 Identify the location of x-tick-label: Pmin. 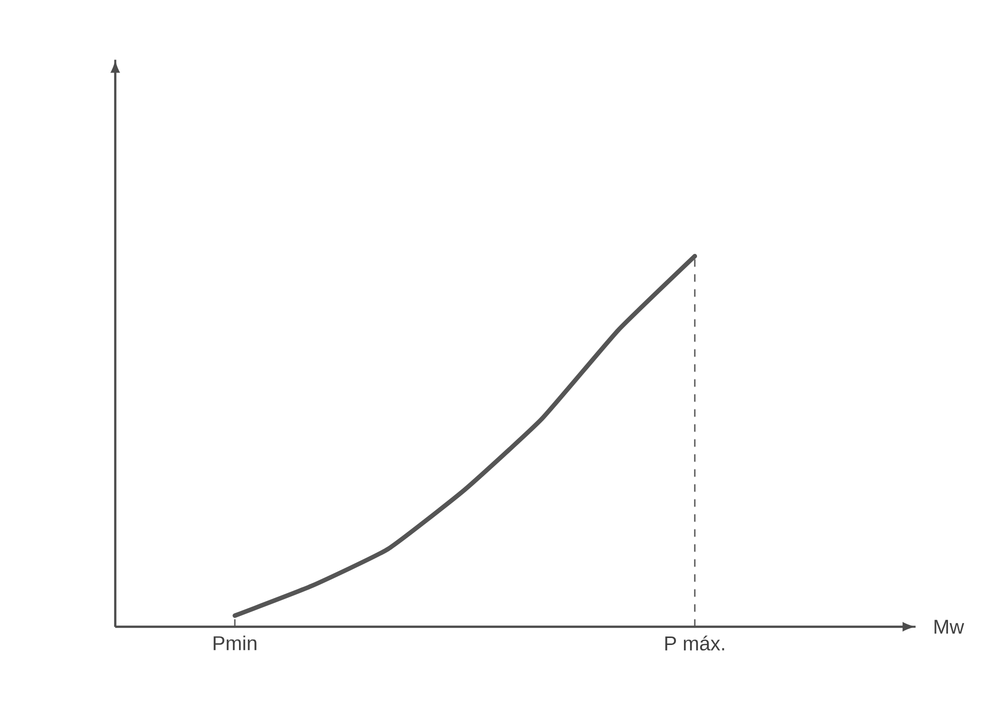
(235, 643).